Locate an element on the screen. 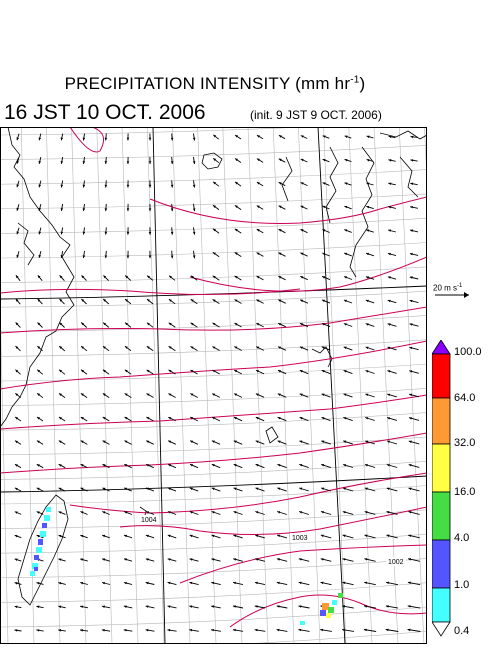  ref-text: 20 m s is located at coordinates (445, 288).